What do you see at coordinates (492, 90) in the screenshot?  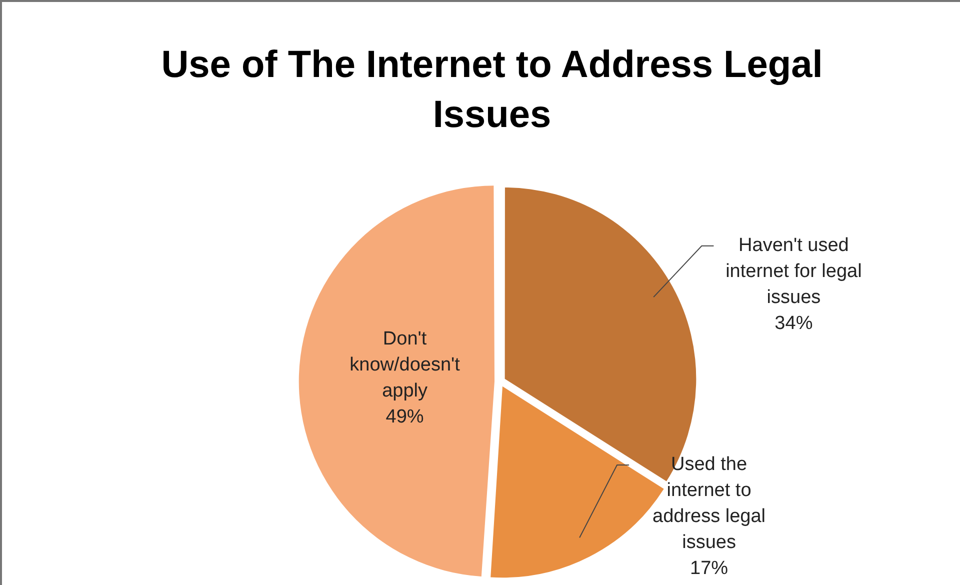 I see `chart-title: Use of The Internet to Address Legal Issues` at bounding box center [492, 90].